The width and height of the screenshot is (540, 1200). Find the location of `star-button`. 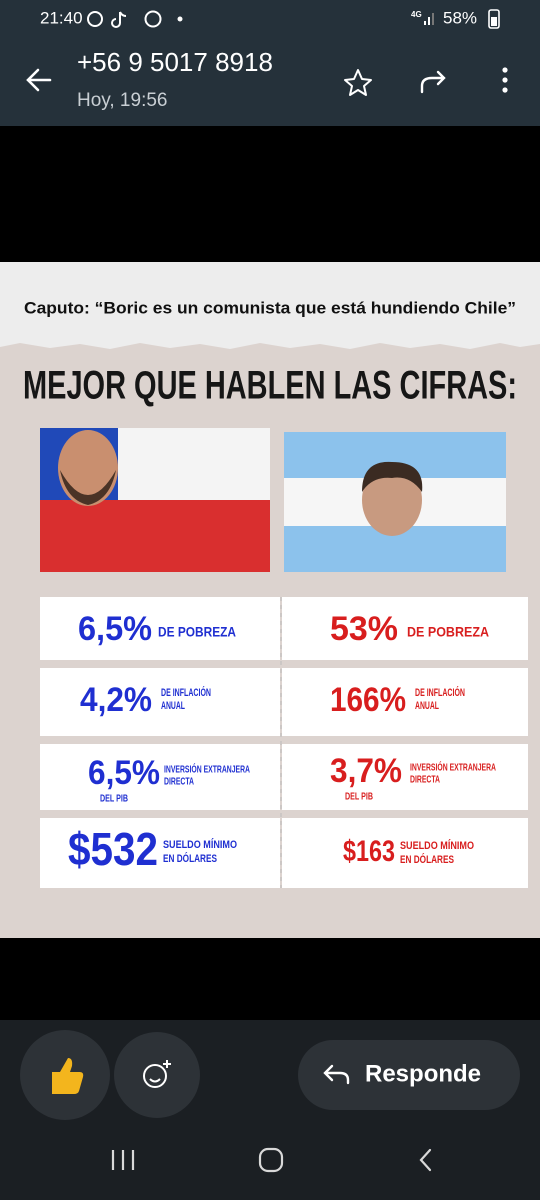

star-button is located at coordinates (358, 82).